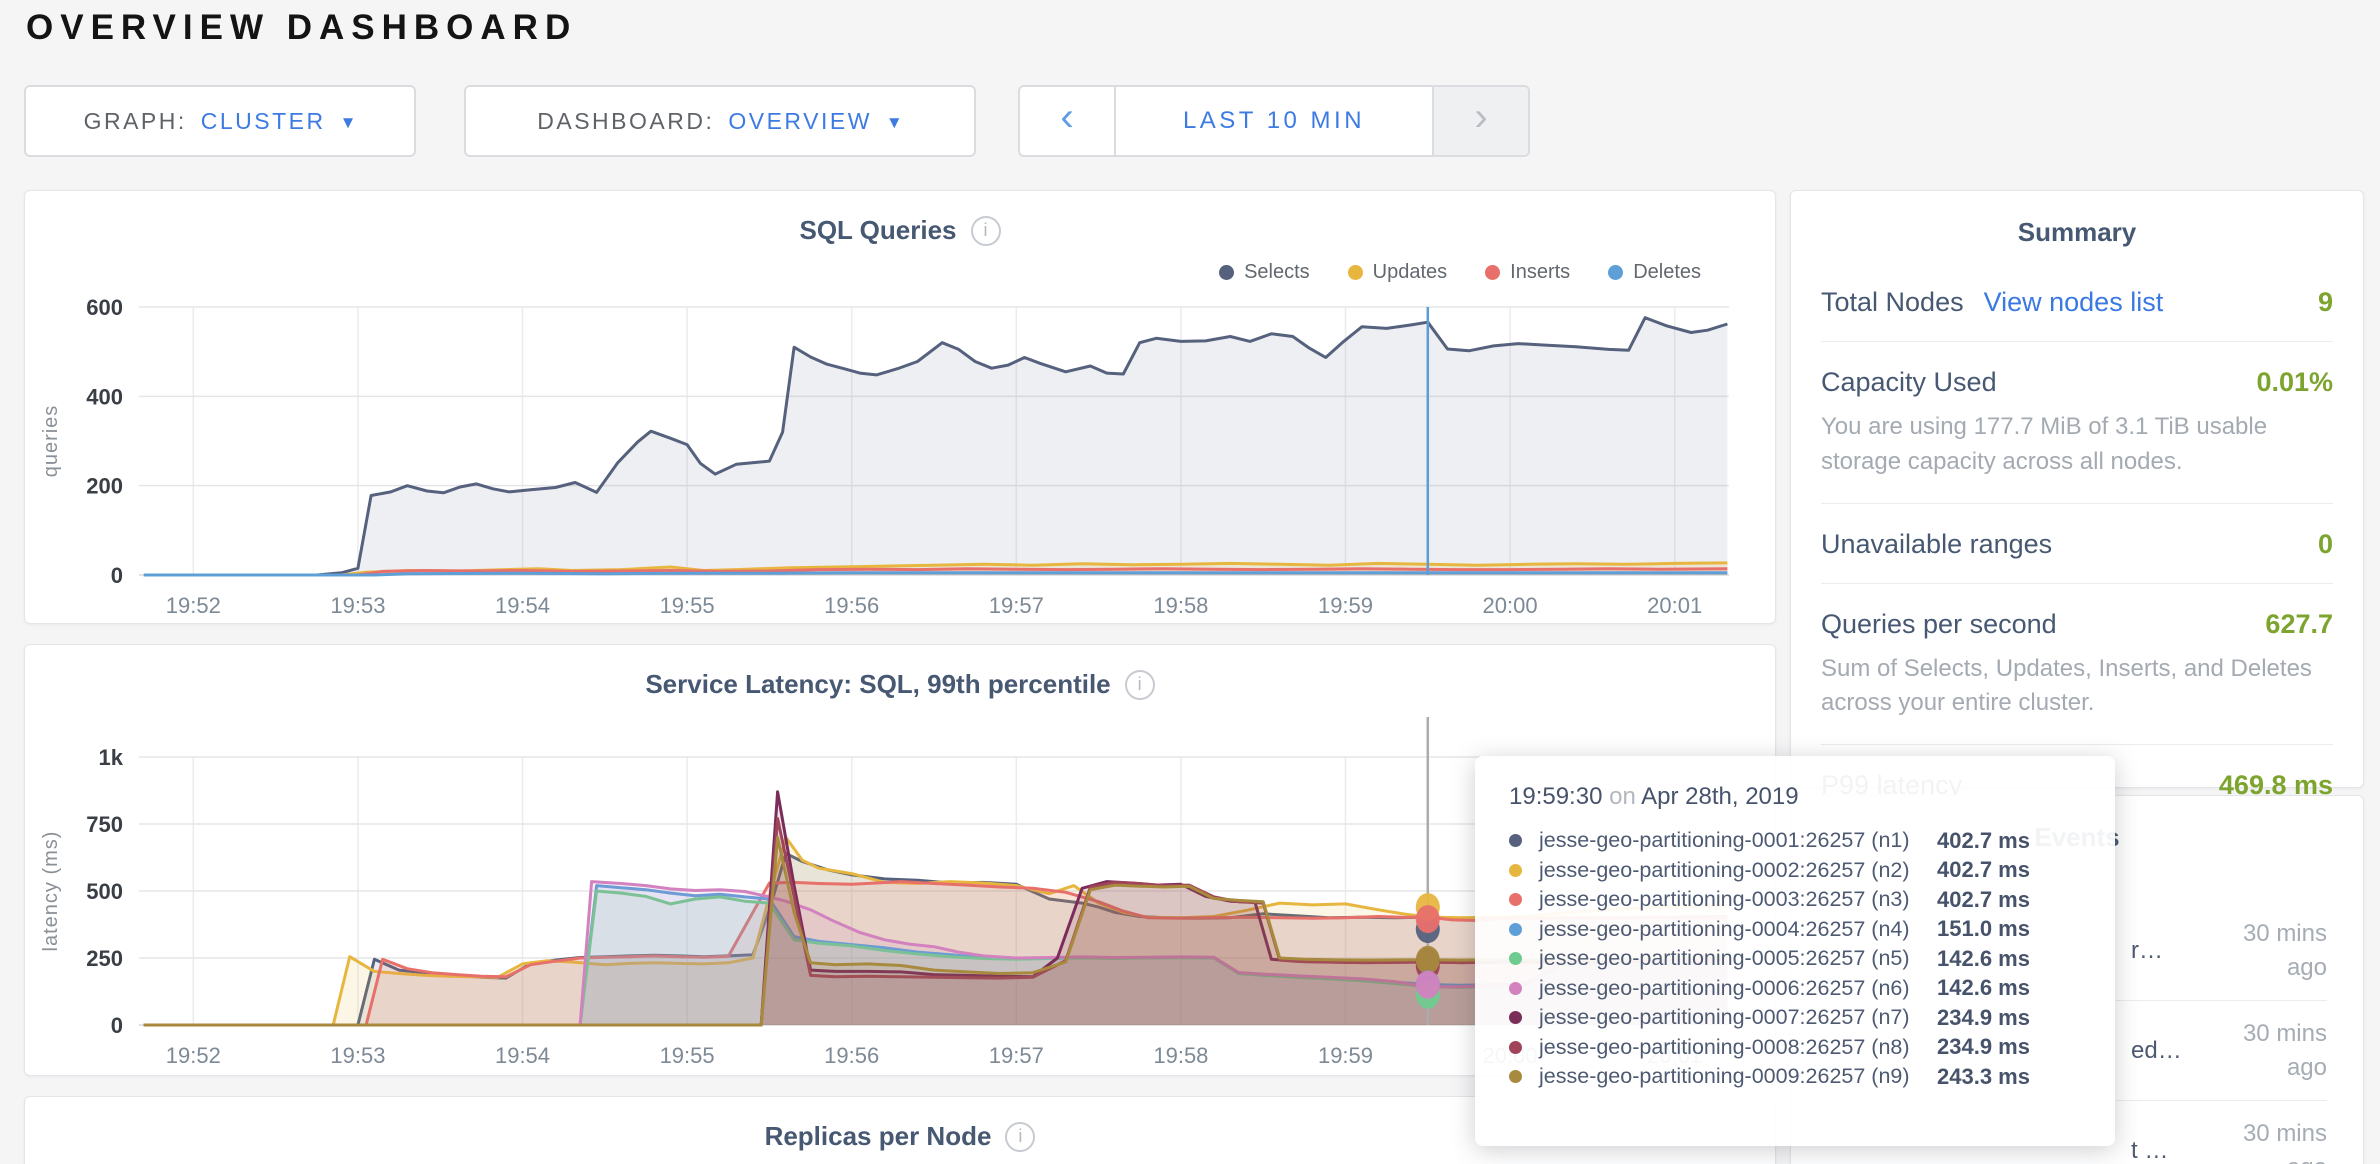  I want to click on dashboard-dropdown-label: DASHBOARD:, so click(626, 120).